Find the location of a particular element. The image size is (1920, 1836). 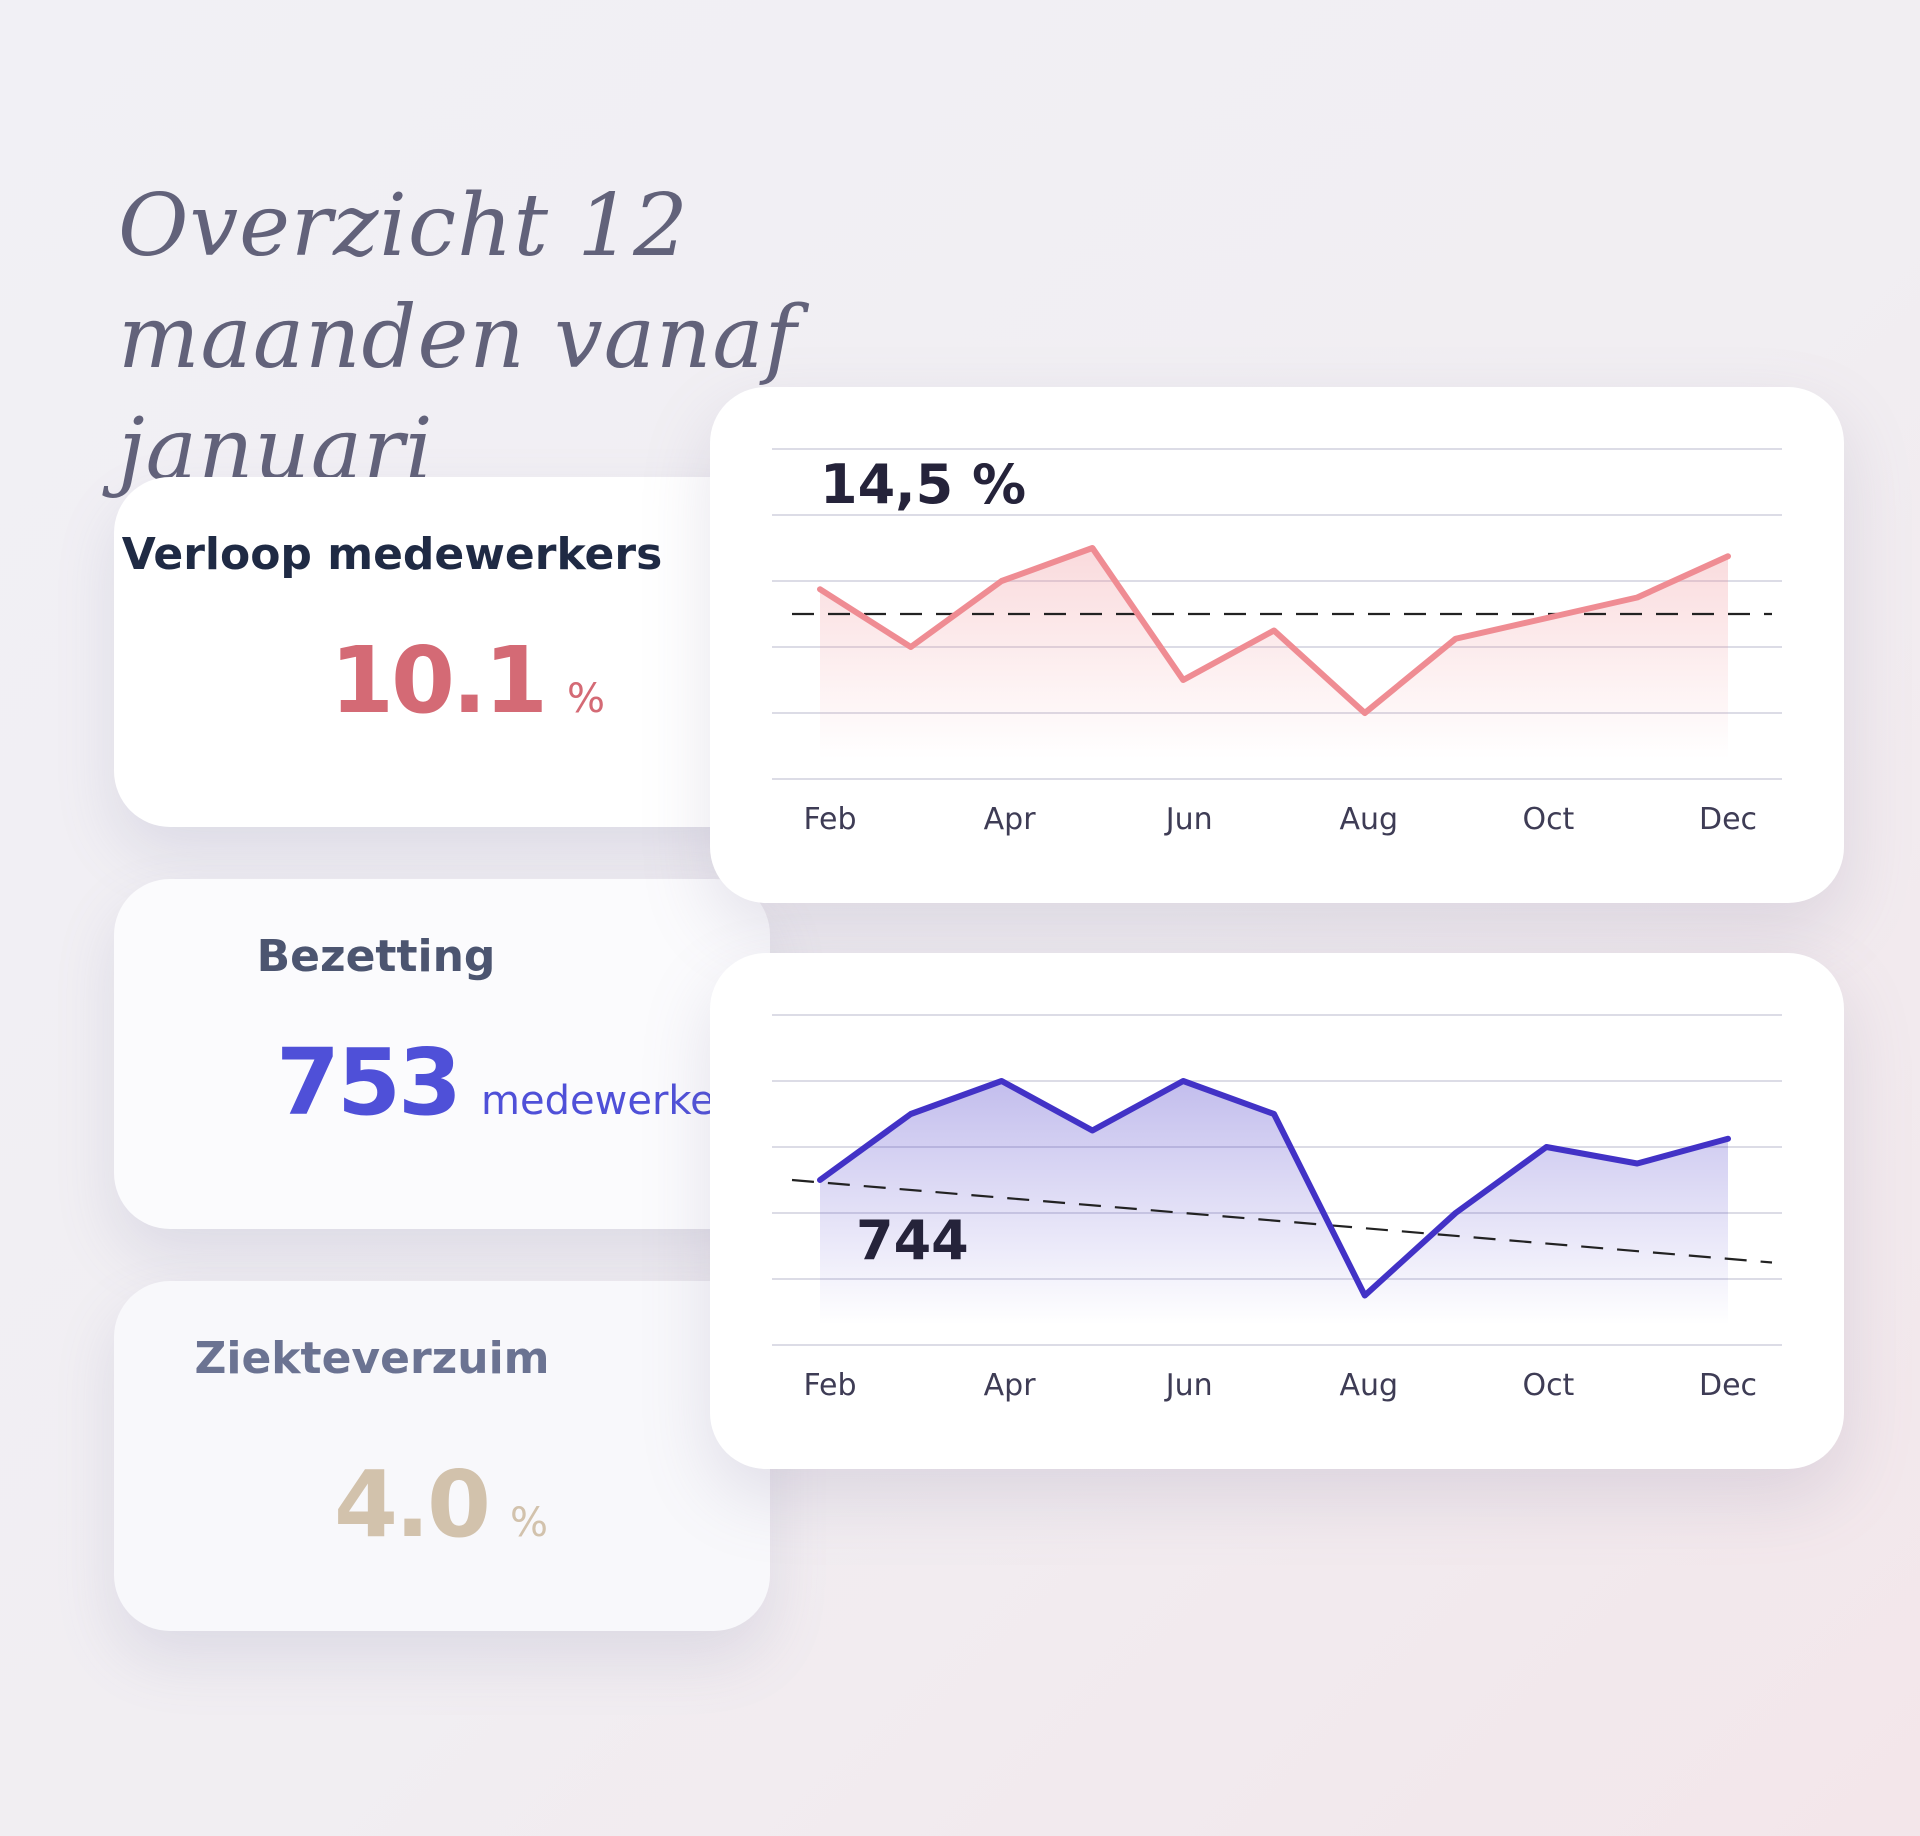

page-title: Overzicht 12 maanden vanaf januari is located at coordinates (458, 338).